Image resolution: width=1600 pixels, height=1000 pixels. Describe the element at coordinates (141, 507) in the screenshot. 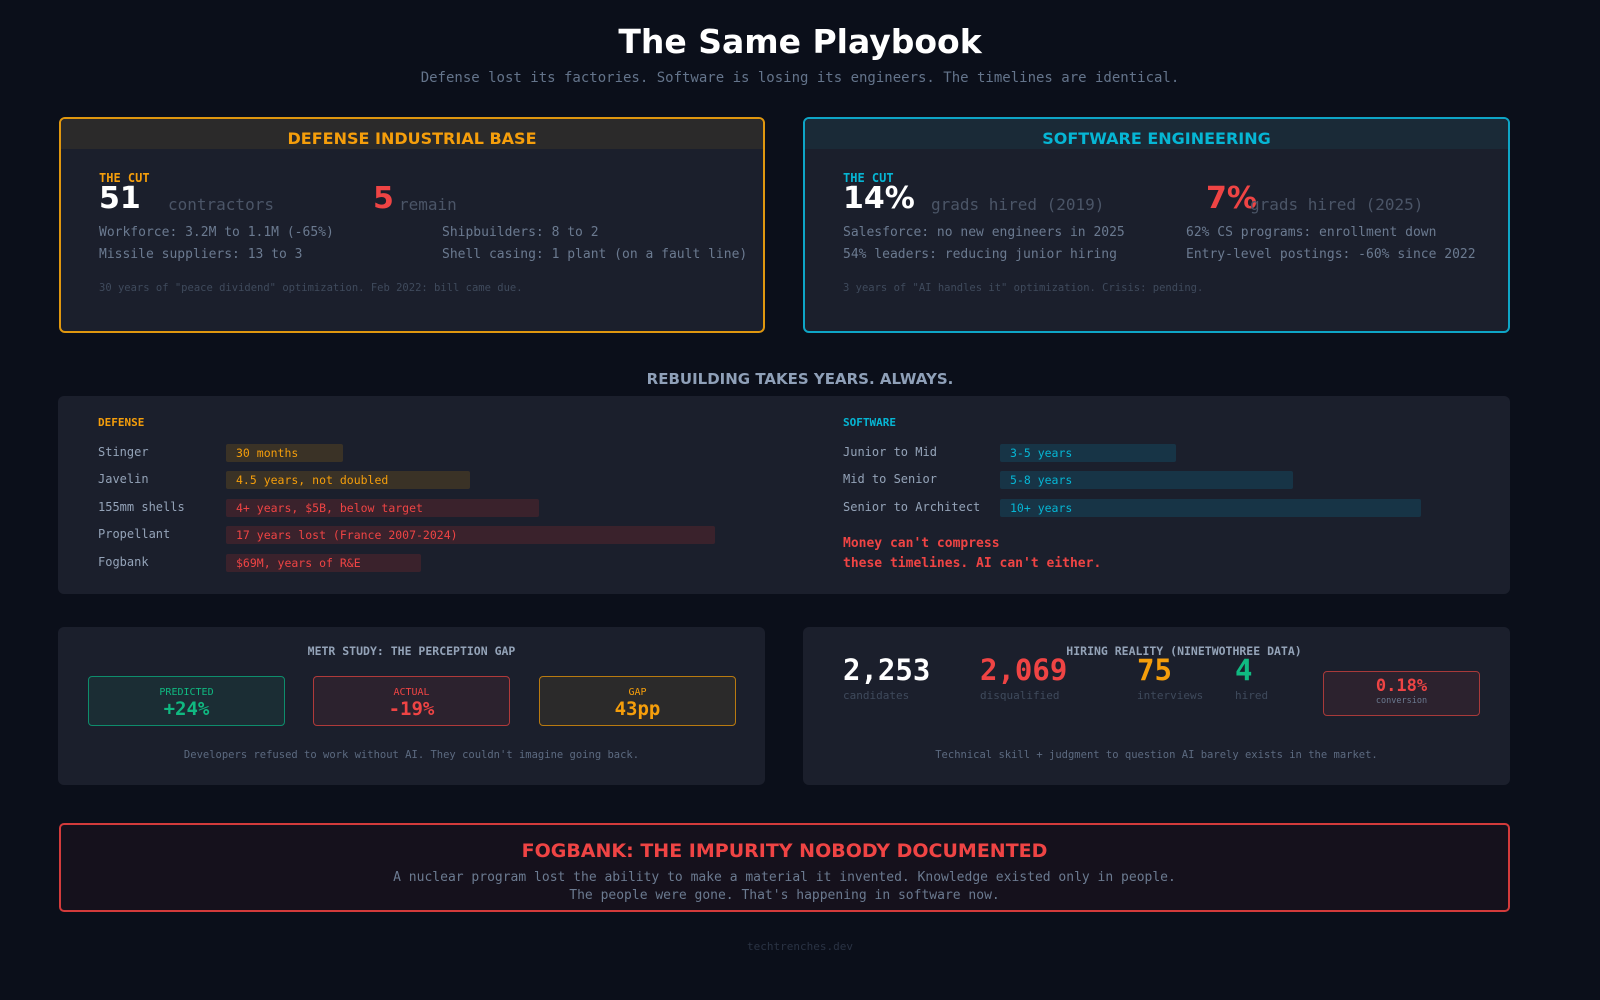

I see `timeline-item-label: 155mm shells` at that location.